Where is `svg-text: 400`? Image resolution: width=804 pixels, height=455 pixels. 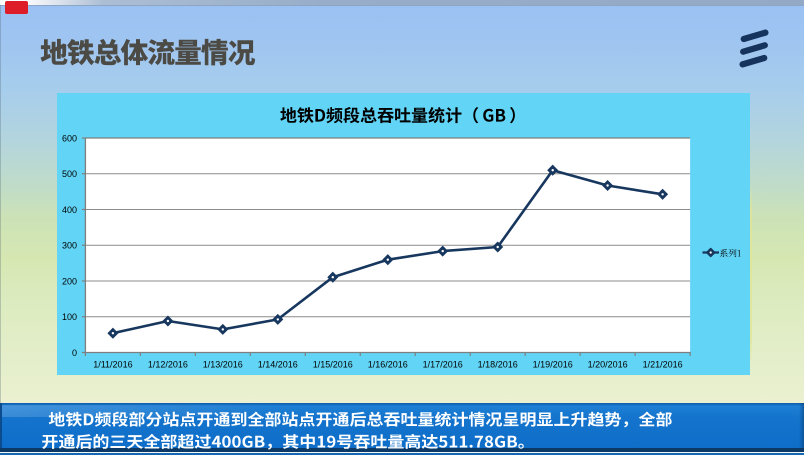
svg-text: 400 is located at coordinates (69, 210).